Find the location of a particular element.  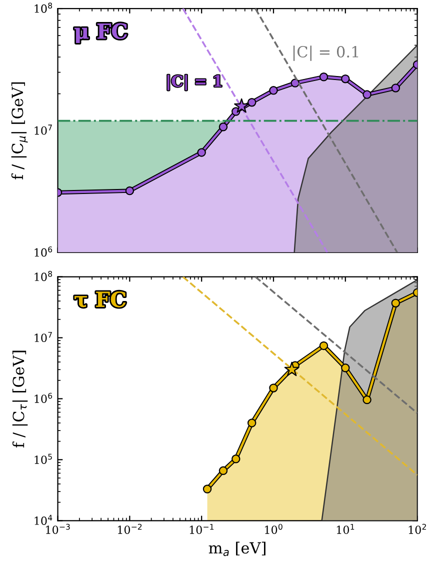

y-tick-label: 10$^{4}$ is located at coordinates (43, 519).